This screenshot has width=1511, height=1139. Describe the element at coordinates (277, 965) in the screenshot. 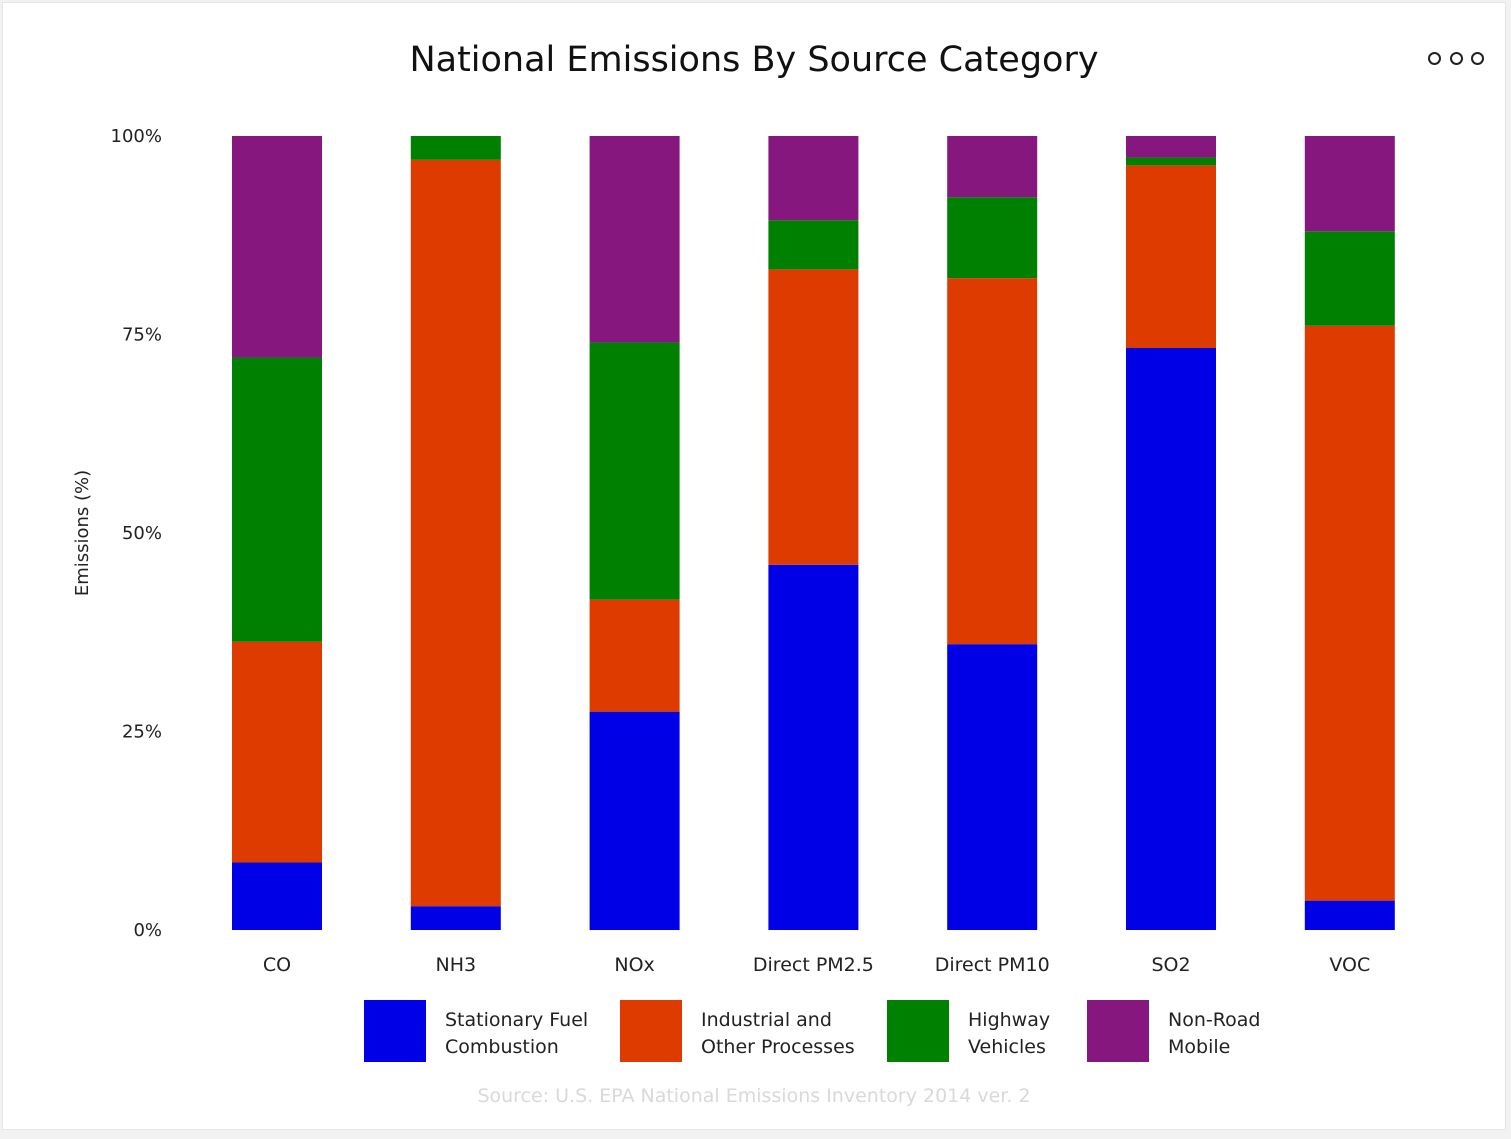

I see `x-tick-label: CO` at that location.